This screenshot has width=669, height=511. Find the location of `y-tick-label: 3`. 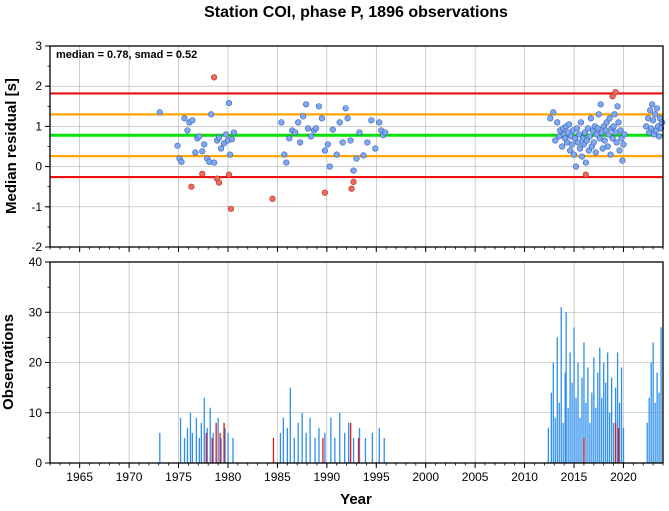

y-tick-label: 3 is located at coordinates (38, 46).